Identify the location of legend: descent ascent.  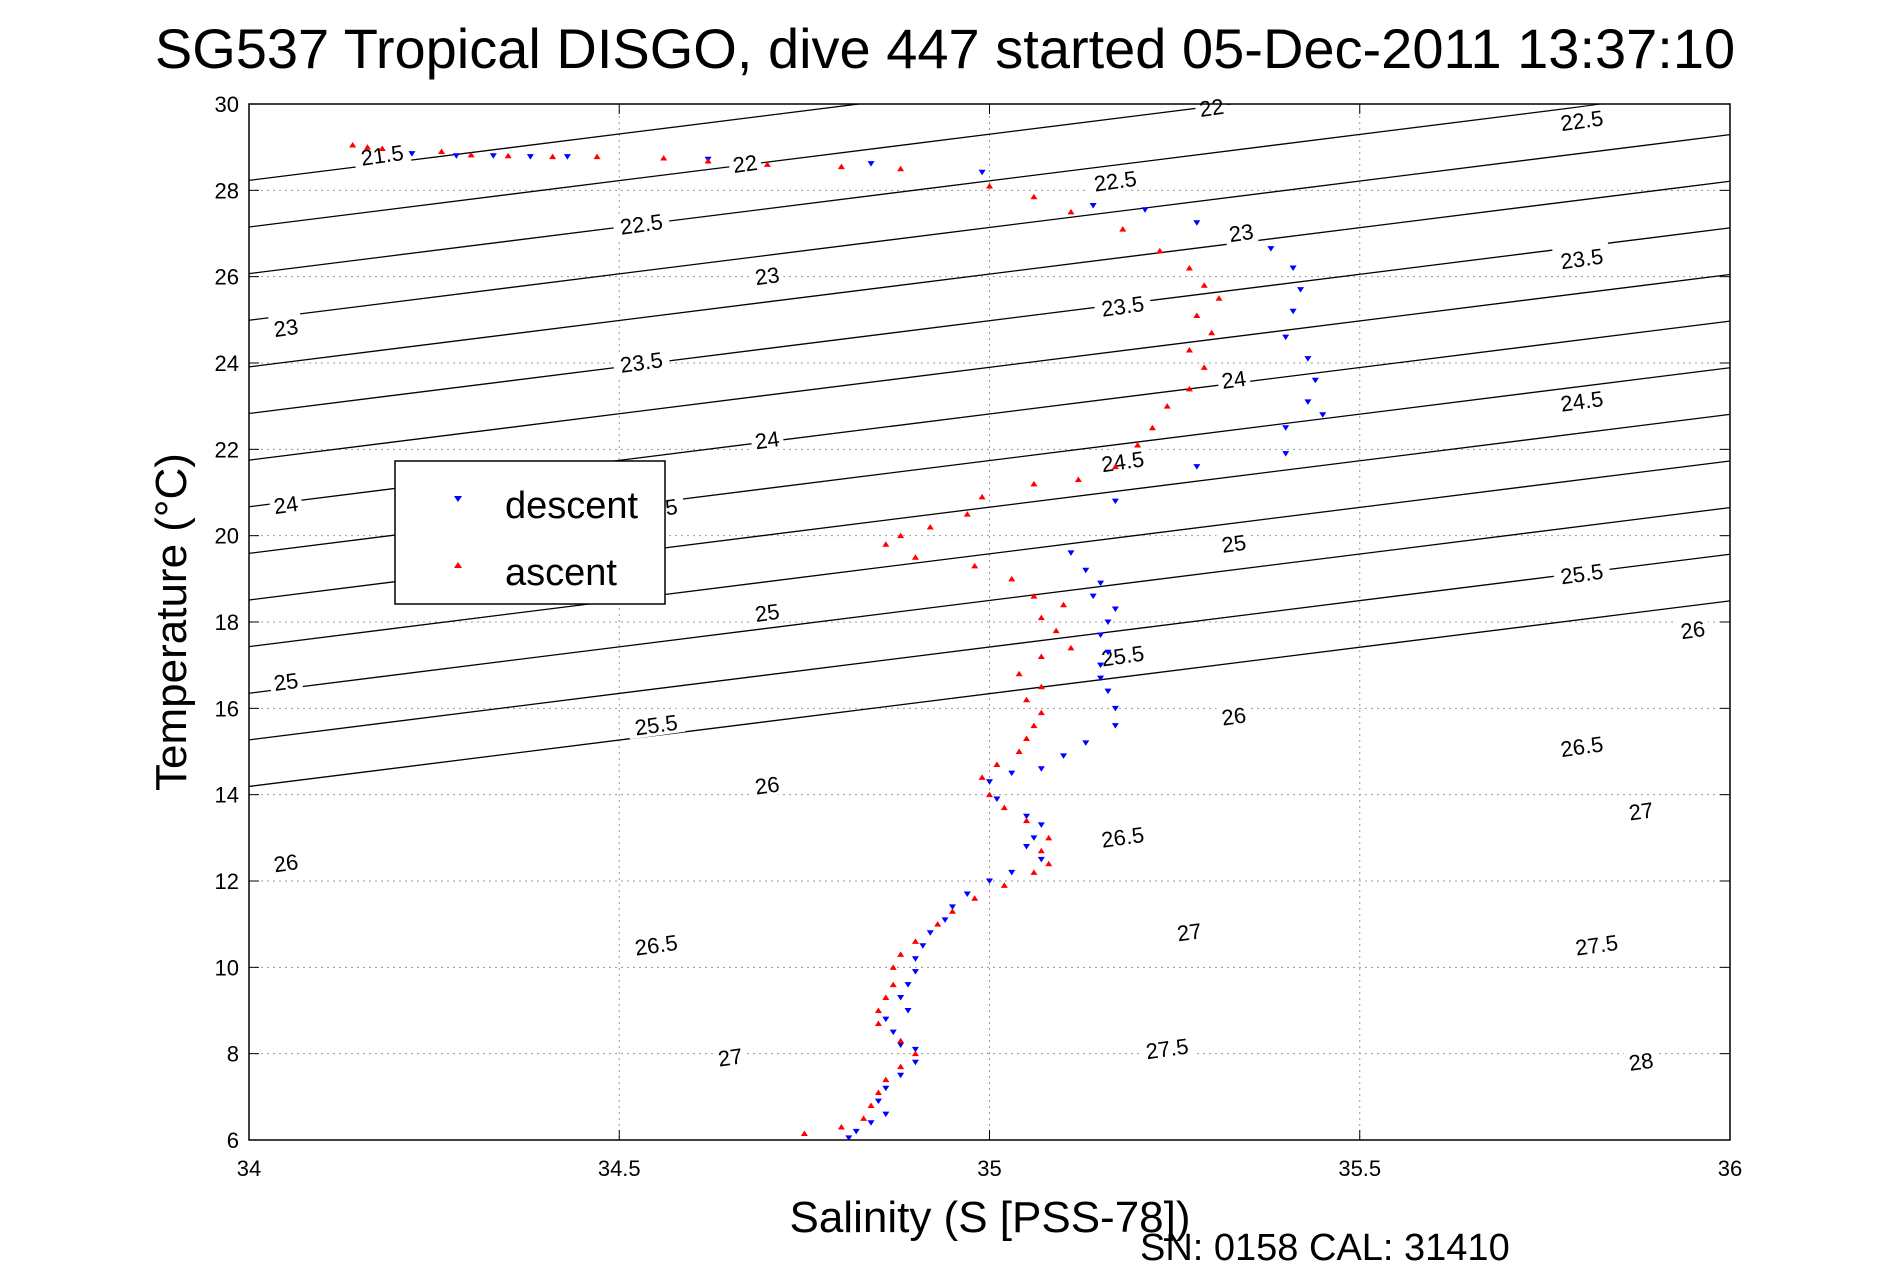
(530, 532).